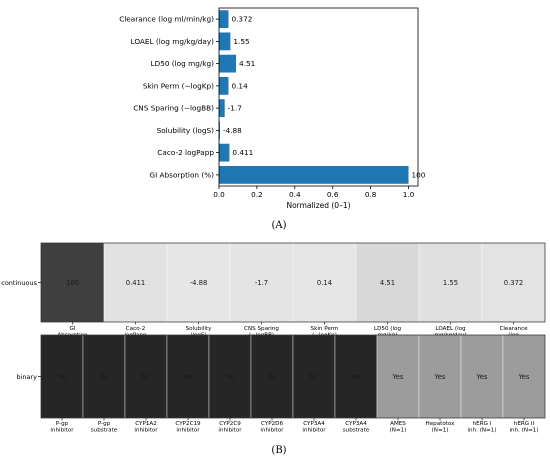 The image size is (550, 461). What do you see at coordinates (232, 130) in the screenshot?
I see `bar-value-label: -4.88` at bounding box center [232, 130].